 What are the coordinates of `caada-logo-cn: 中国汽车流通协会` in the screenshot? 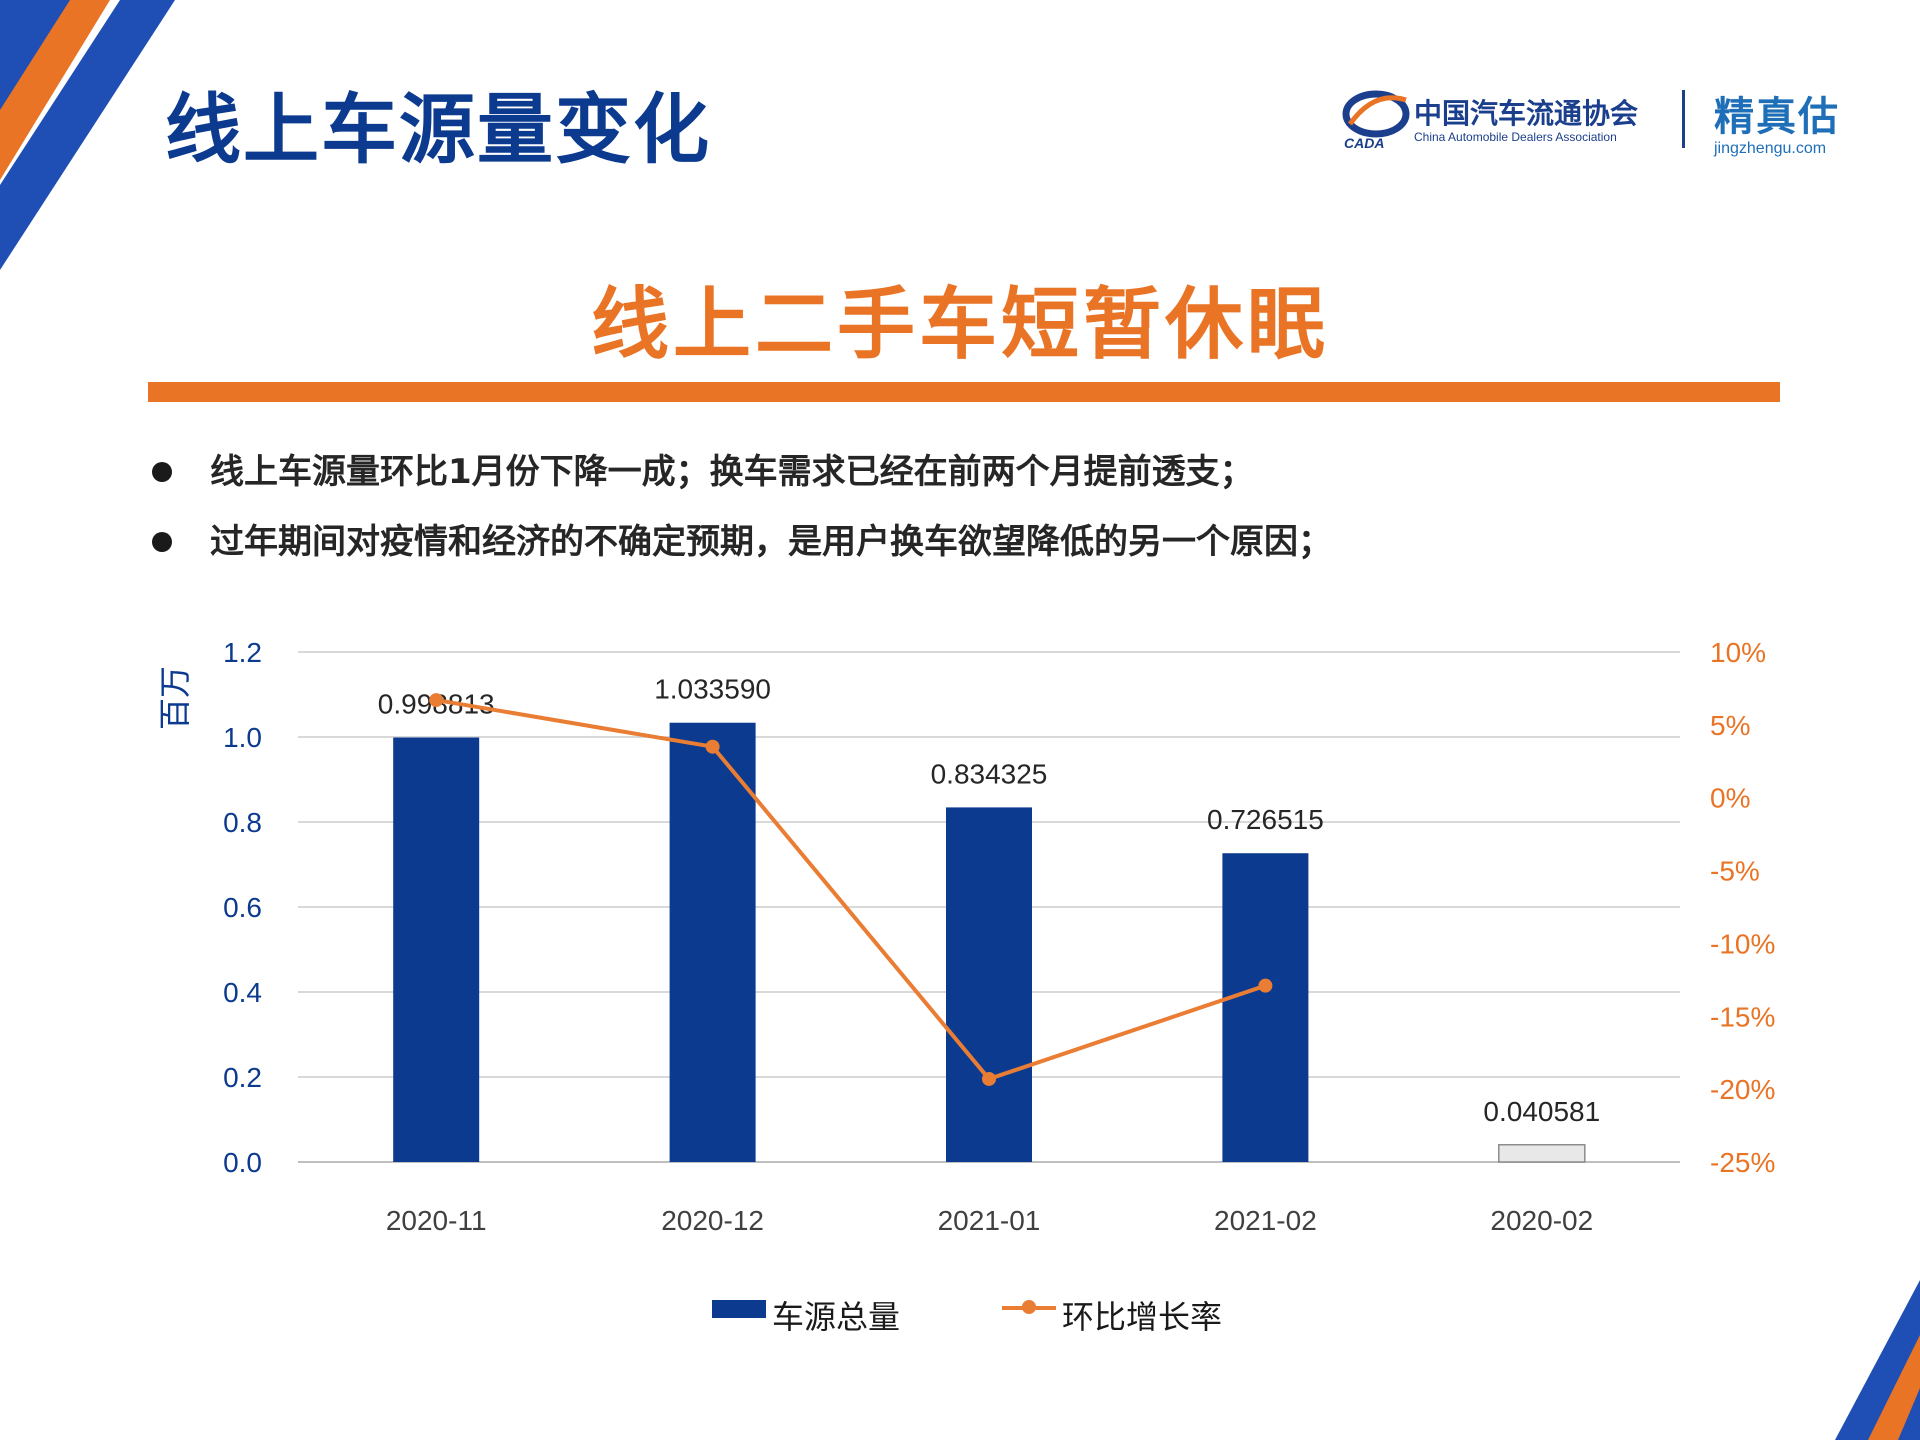 It's located at (1526, 113).